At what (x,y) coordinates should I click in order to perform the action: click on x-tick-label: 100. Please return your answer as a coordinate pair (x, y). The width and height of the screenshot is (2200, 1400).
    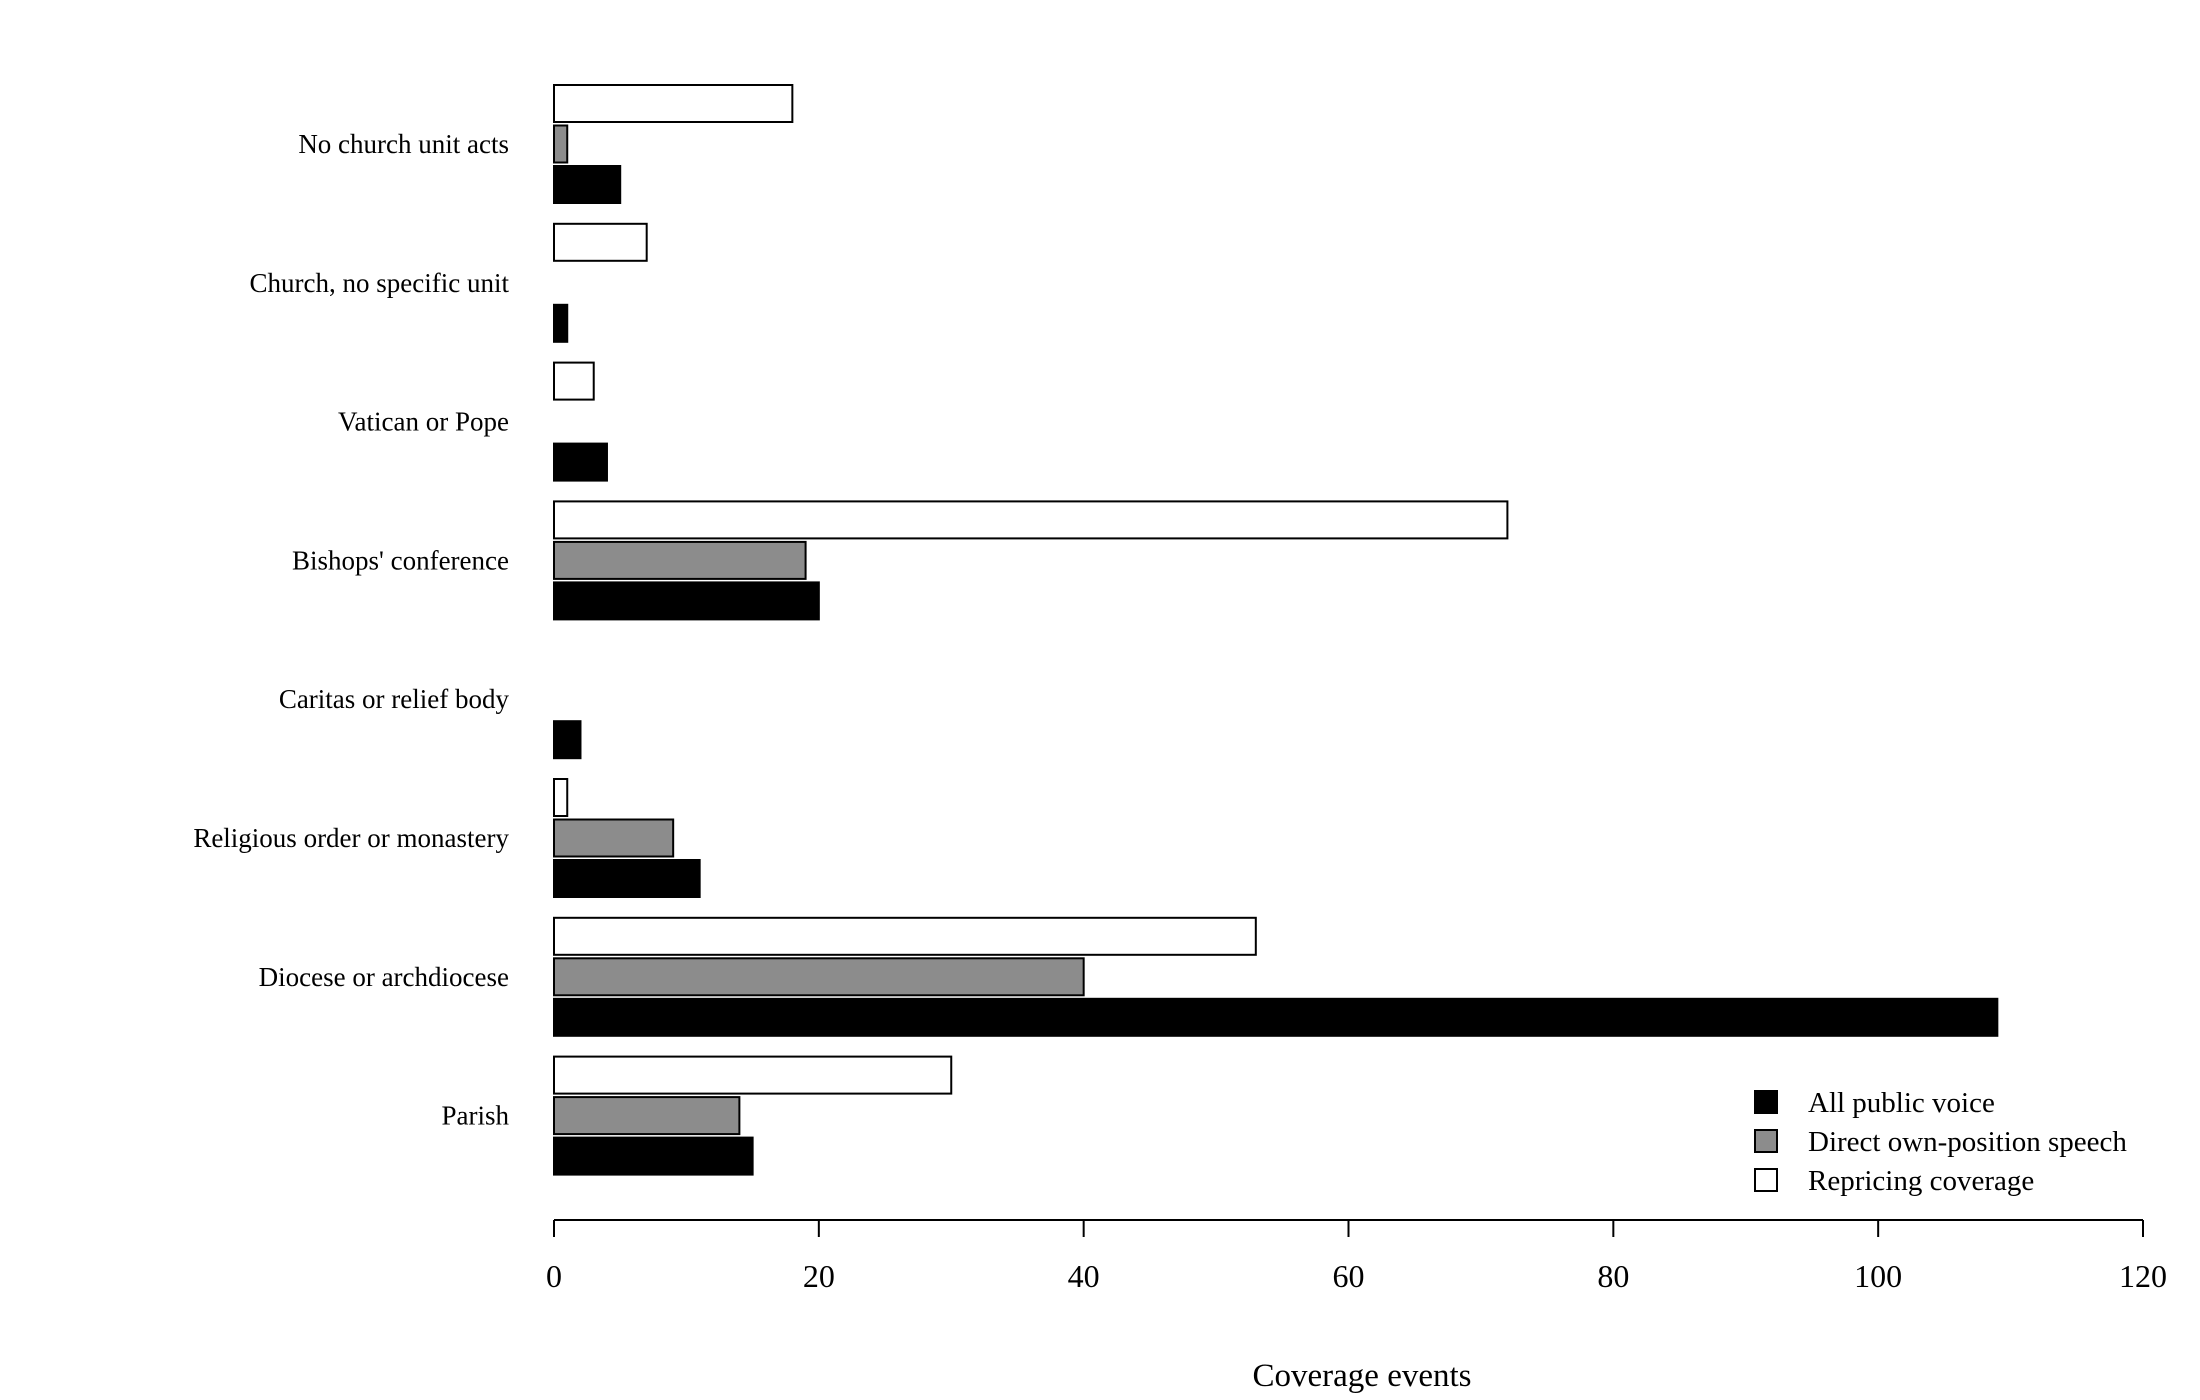
    Looking at the image, I should click on (1878, 1276).